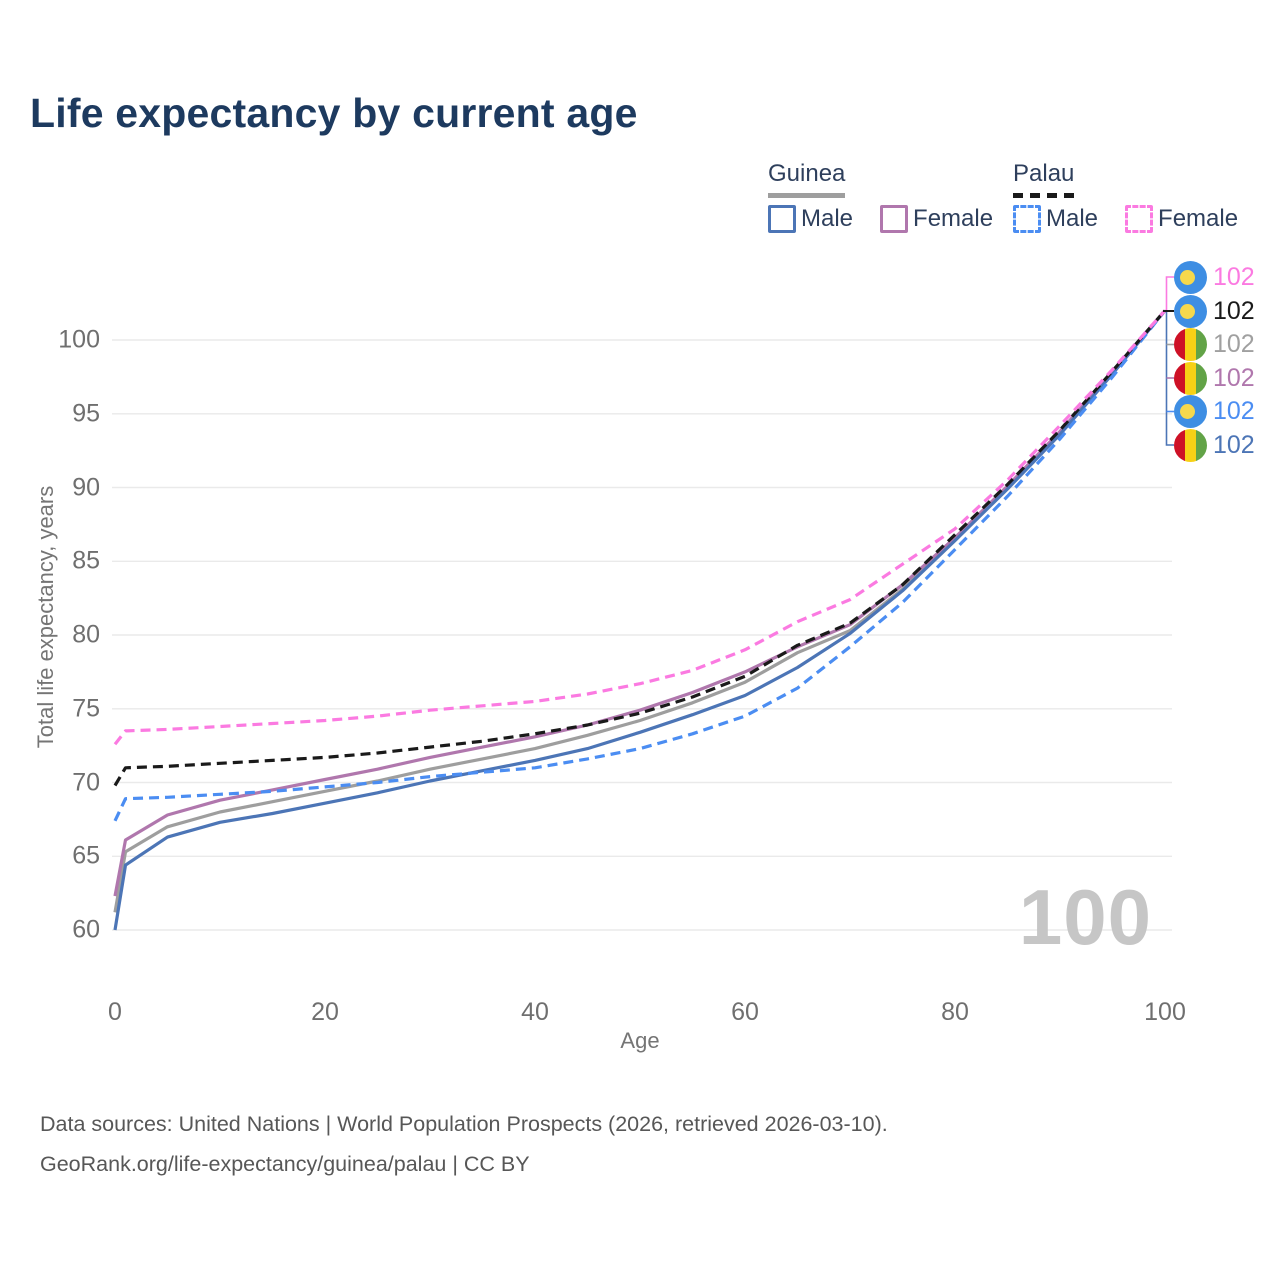 This screenshot has width=1280, height=1280. I want to click on y-tick-label: 65, so click(86, 855).